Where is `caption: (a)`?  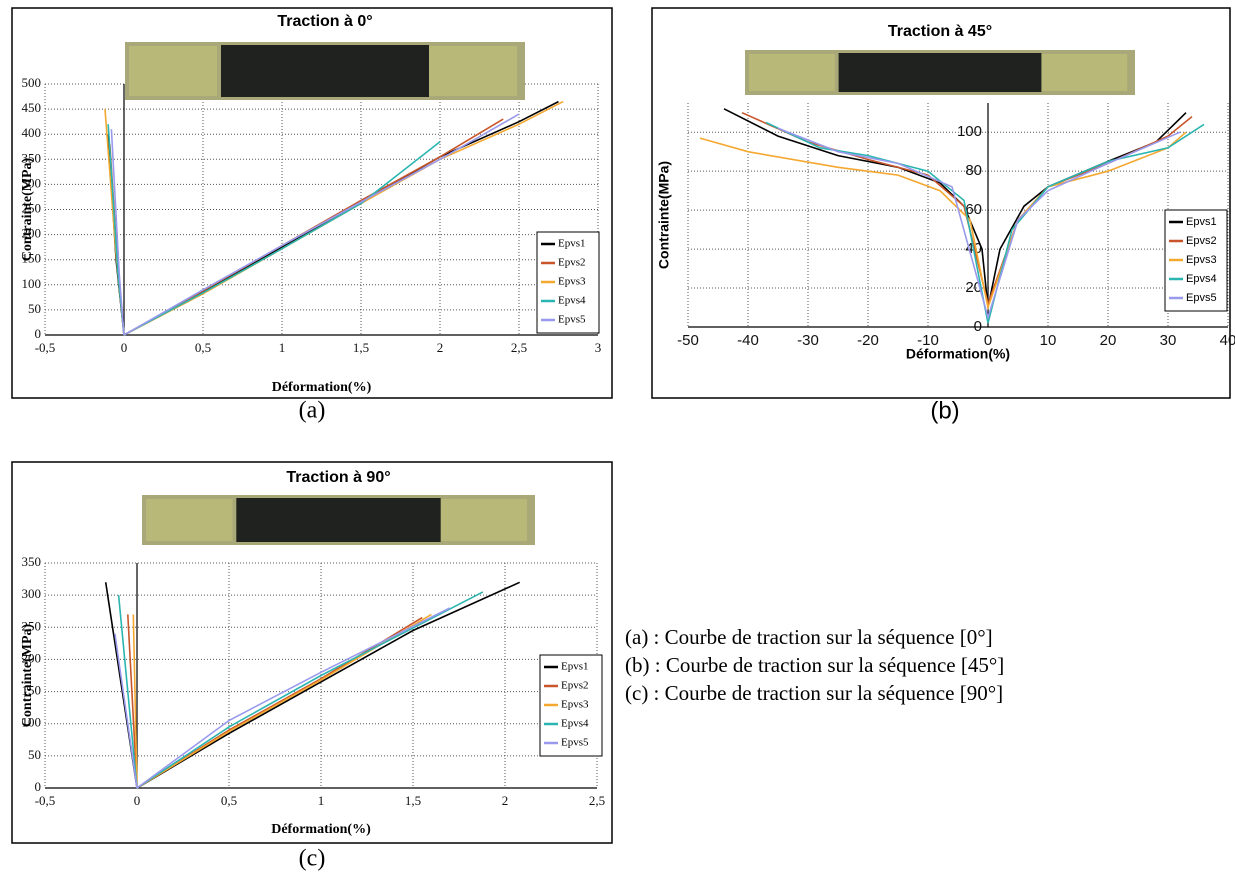 caption: (a) is located at coordinates (312, 411).